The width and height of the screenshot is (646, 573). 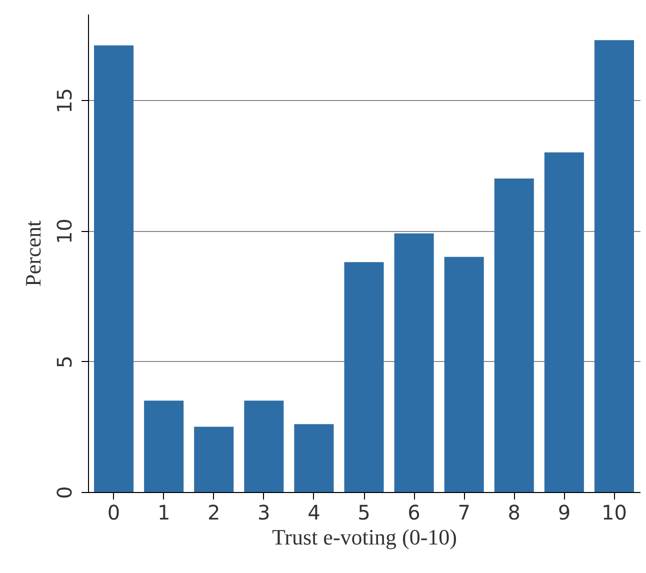 I want to click on x-tick-label: 4, so click(x=314, y=512).